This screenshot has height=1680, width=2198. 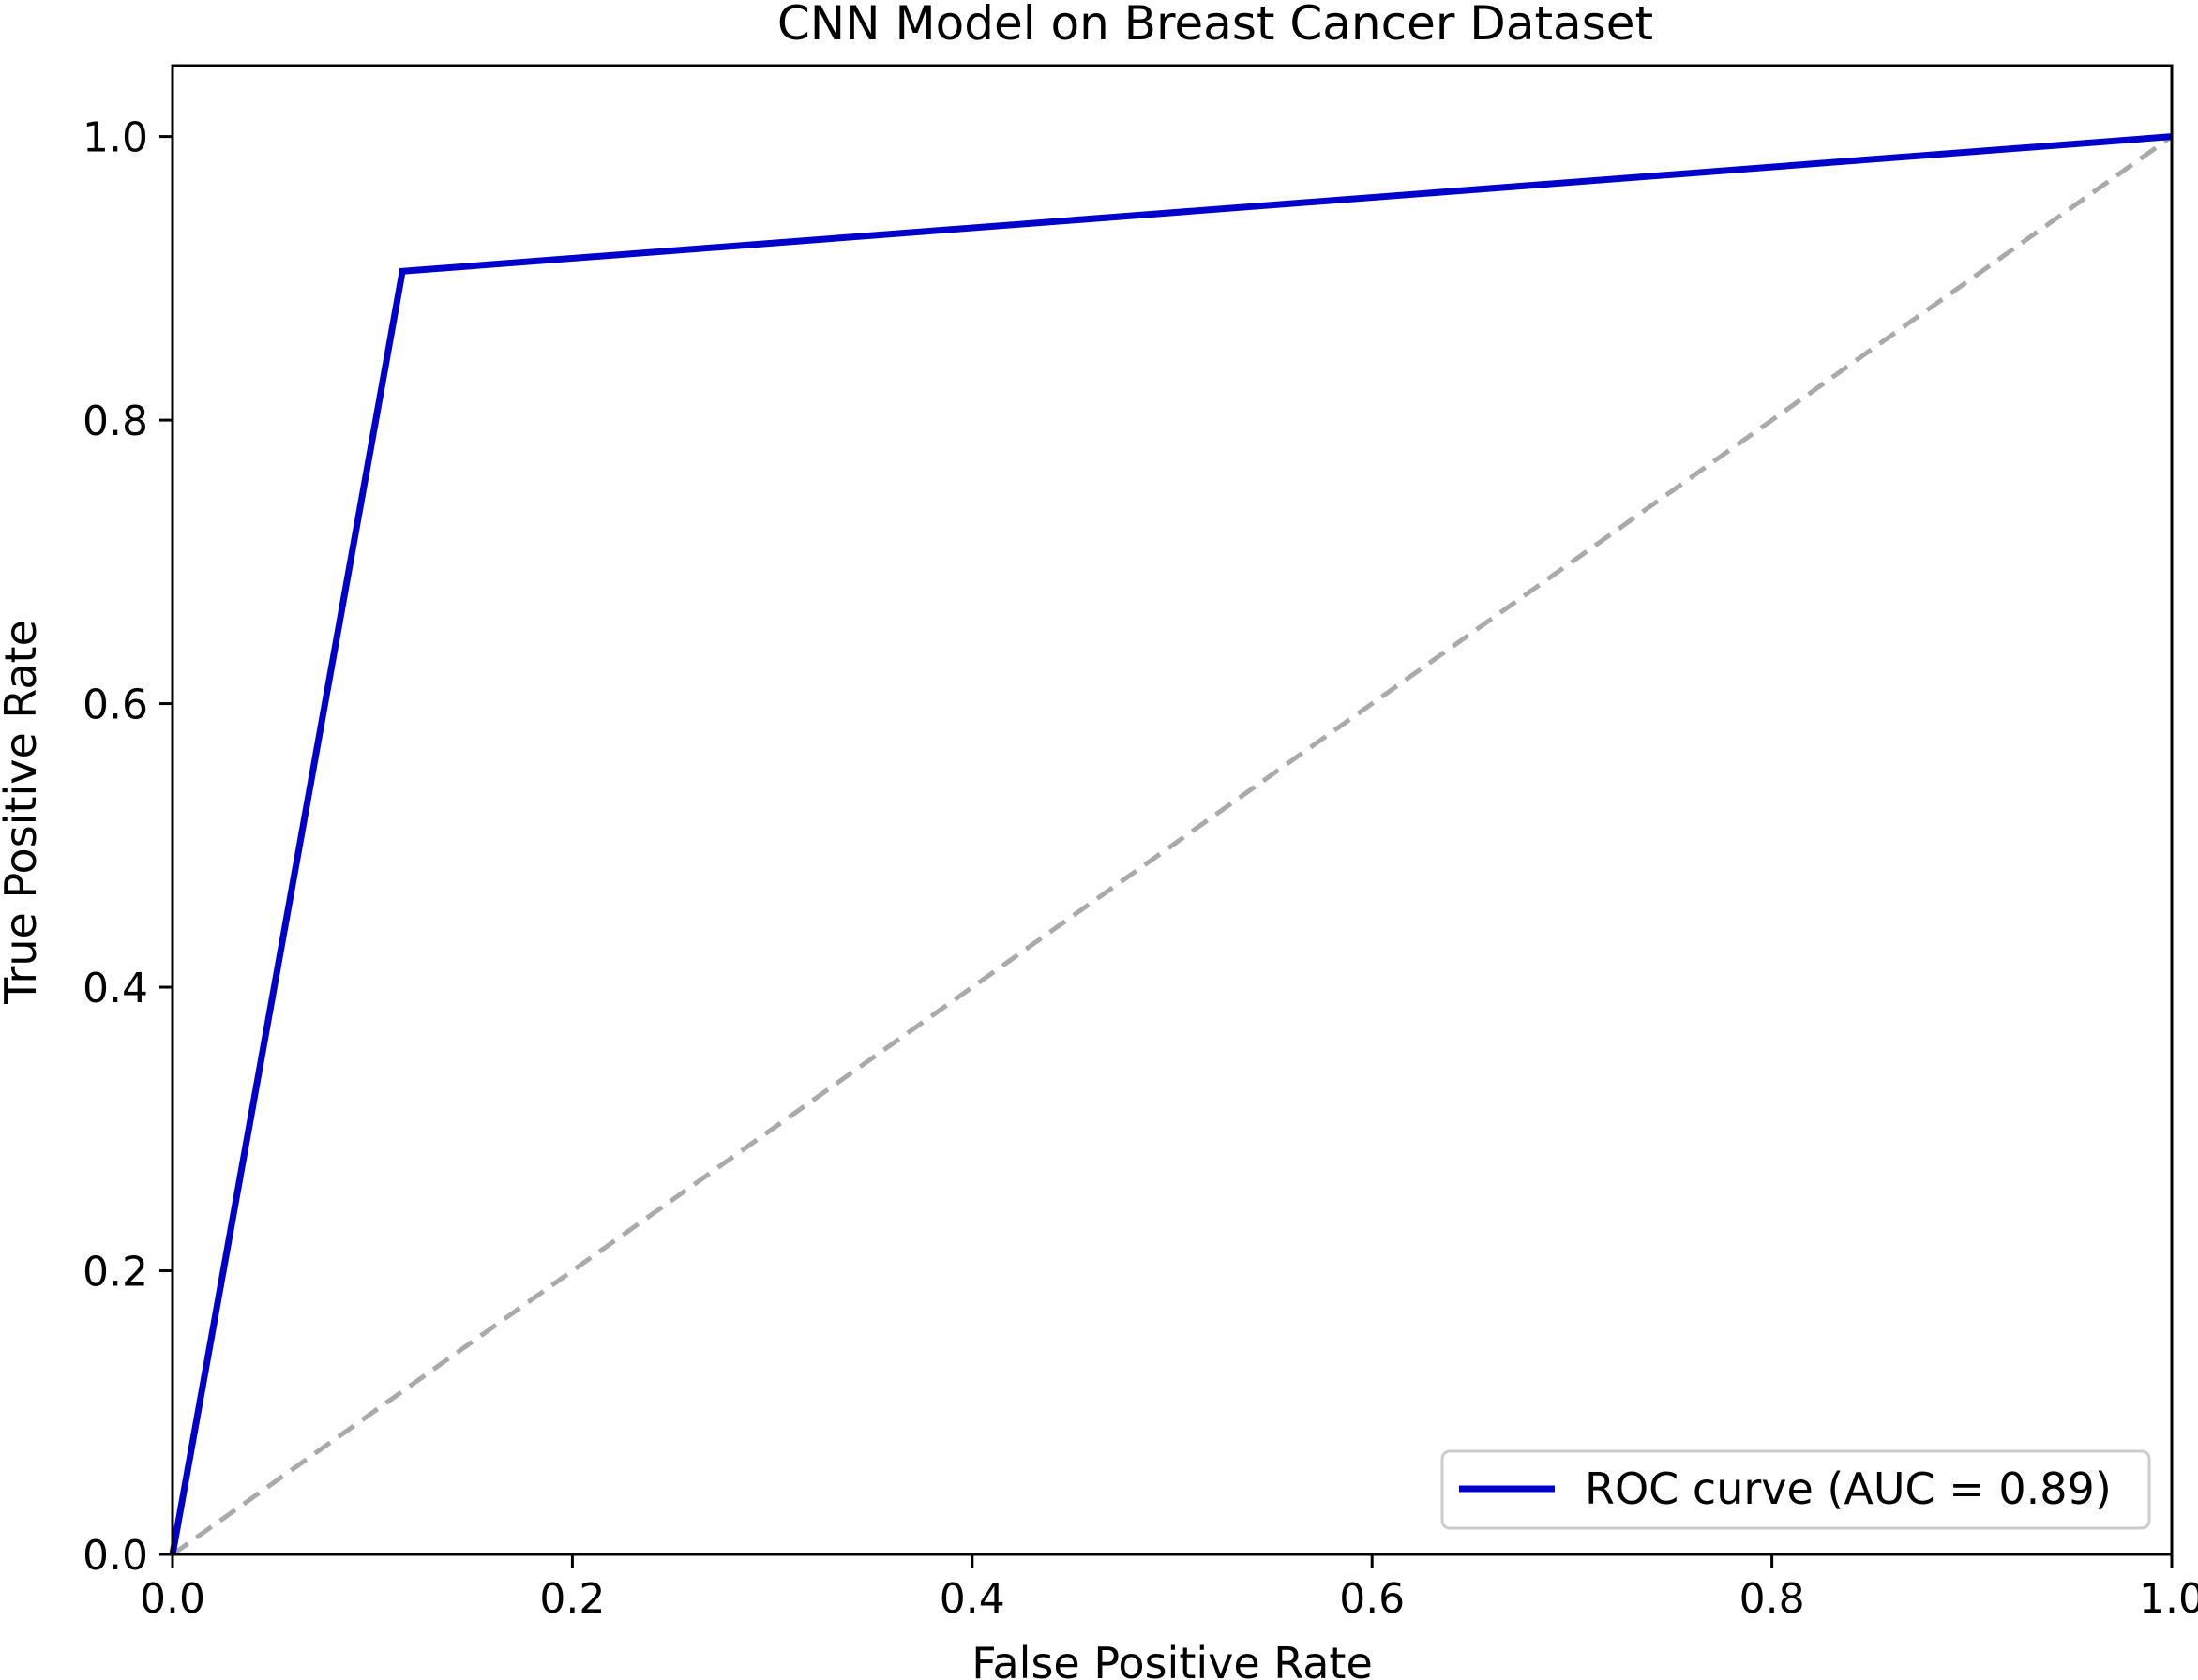 What do you see at coordinates (128, 847) in the screenshot?
I see `y-axis-ticks: 0.0 0.2 0.4 0.6 0.8 1.0` at bounding box center [128, 847].